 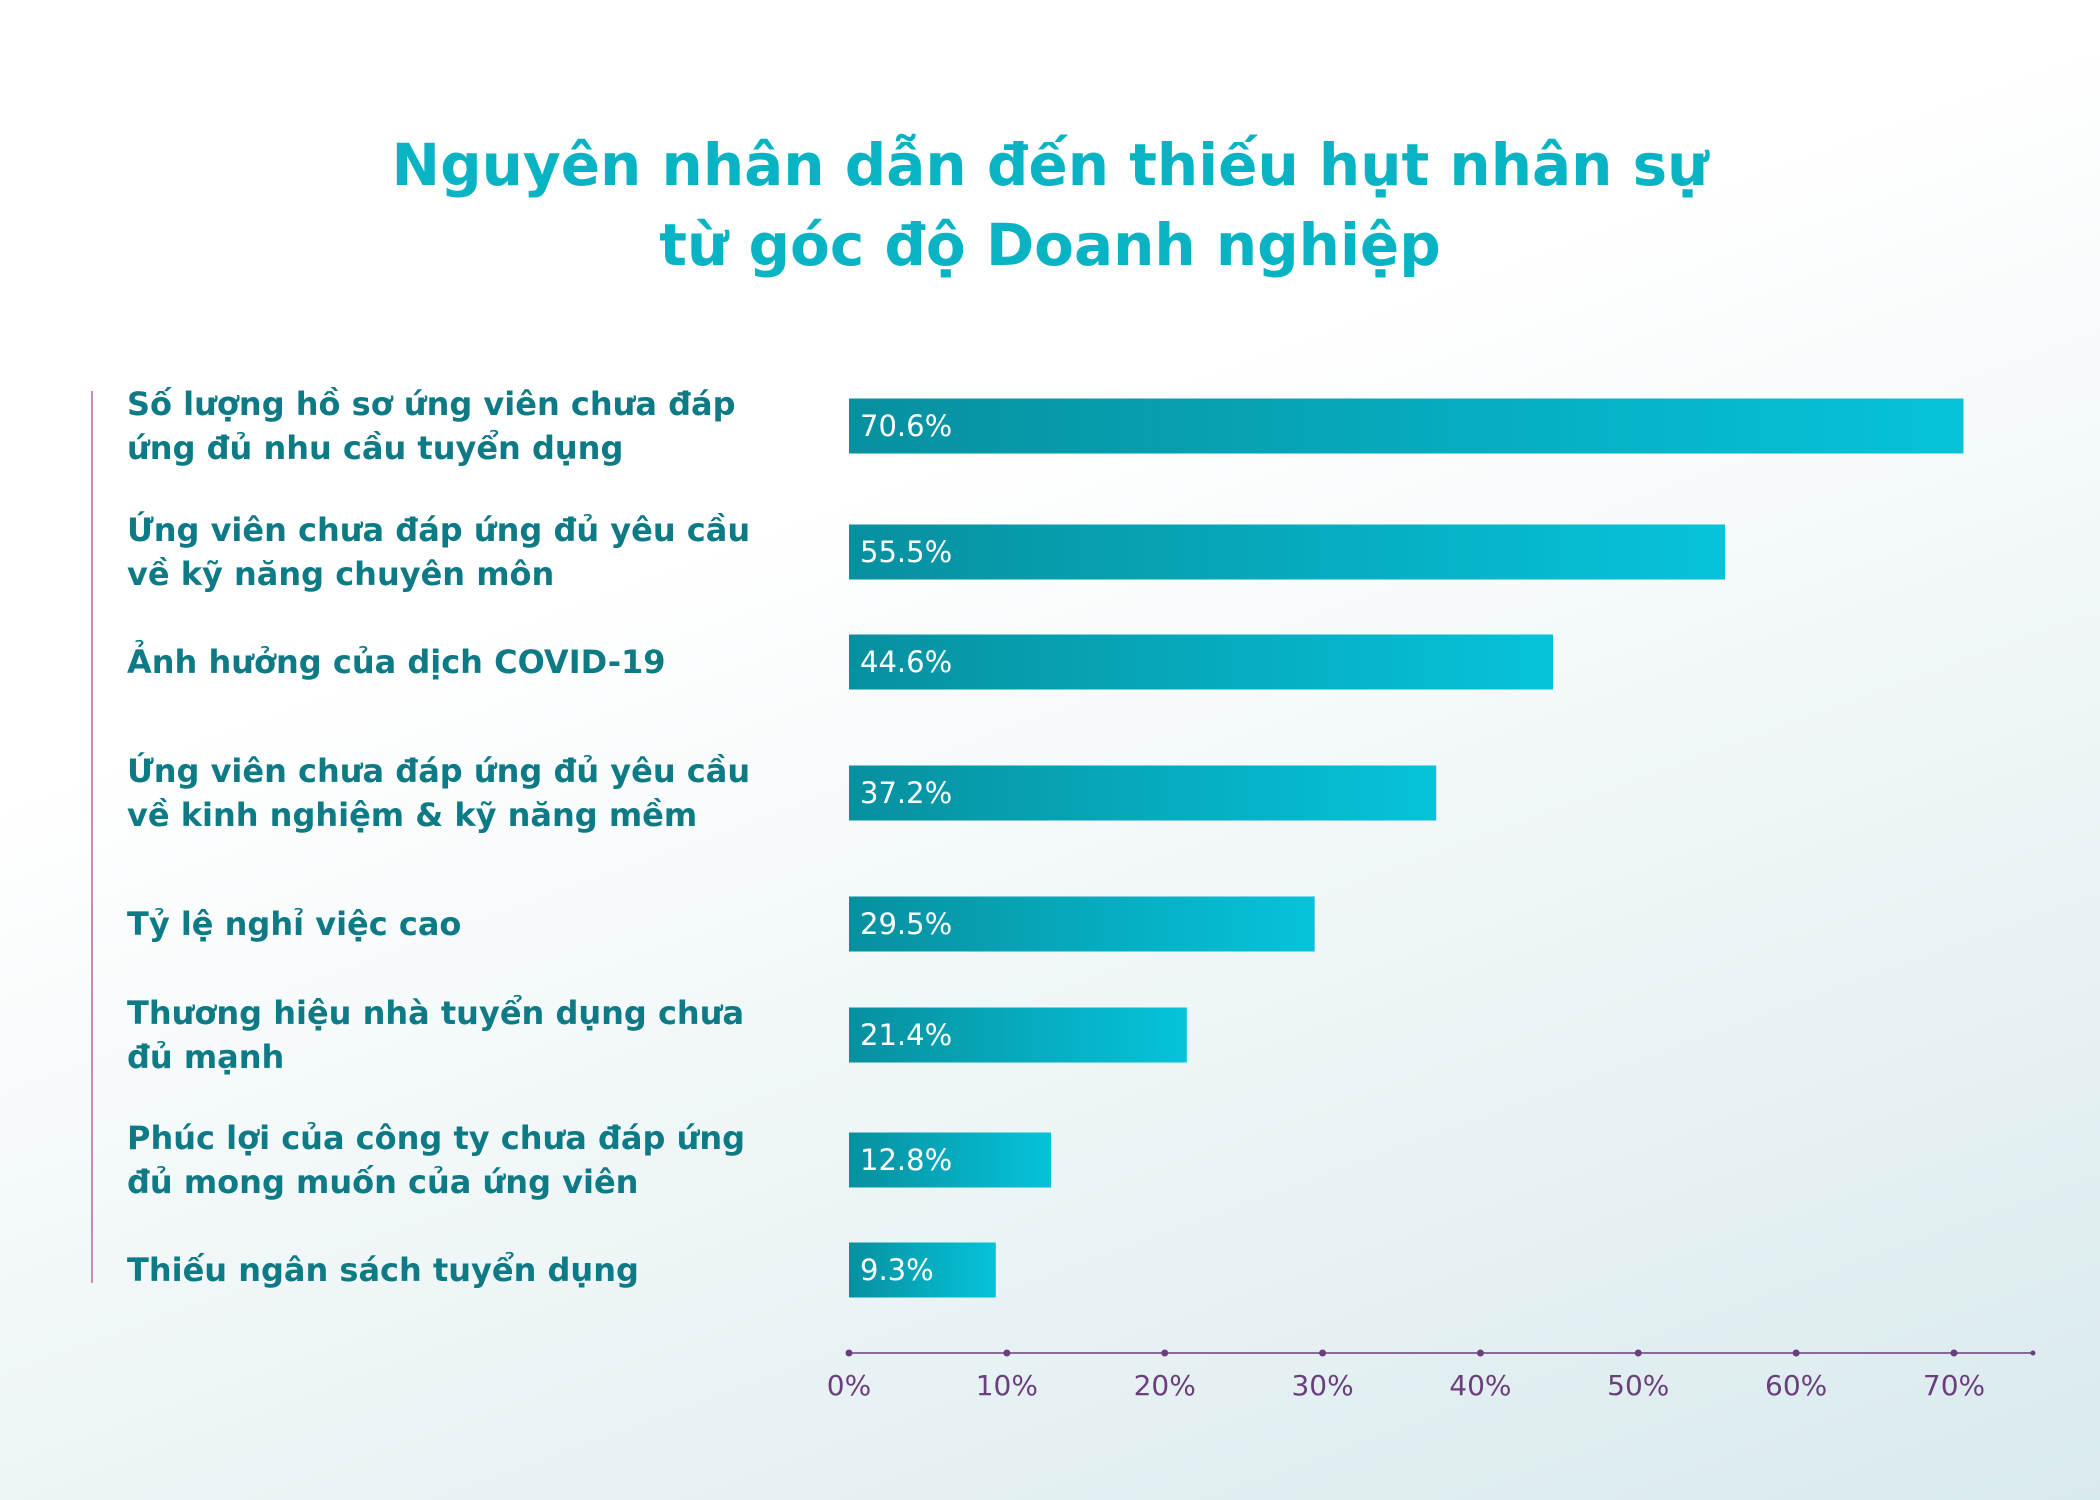 I want to click on x-tick-label: 70%, so click(x=1954, y=1385).